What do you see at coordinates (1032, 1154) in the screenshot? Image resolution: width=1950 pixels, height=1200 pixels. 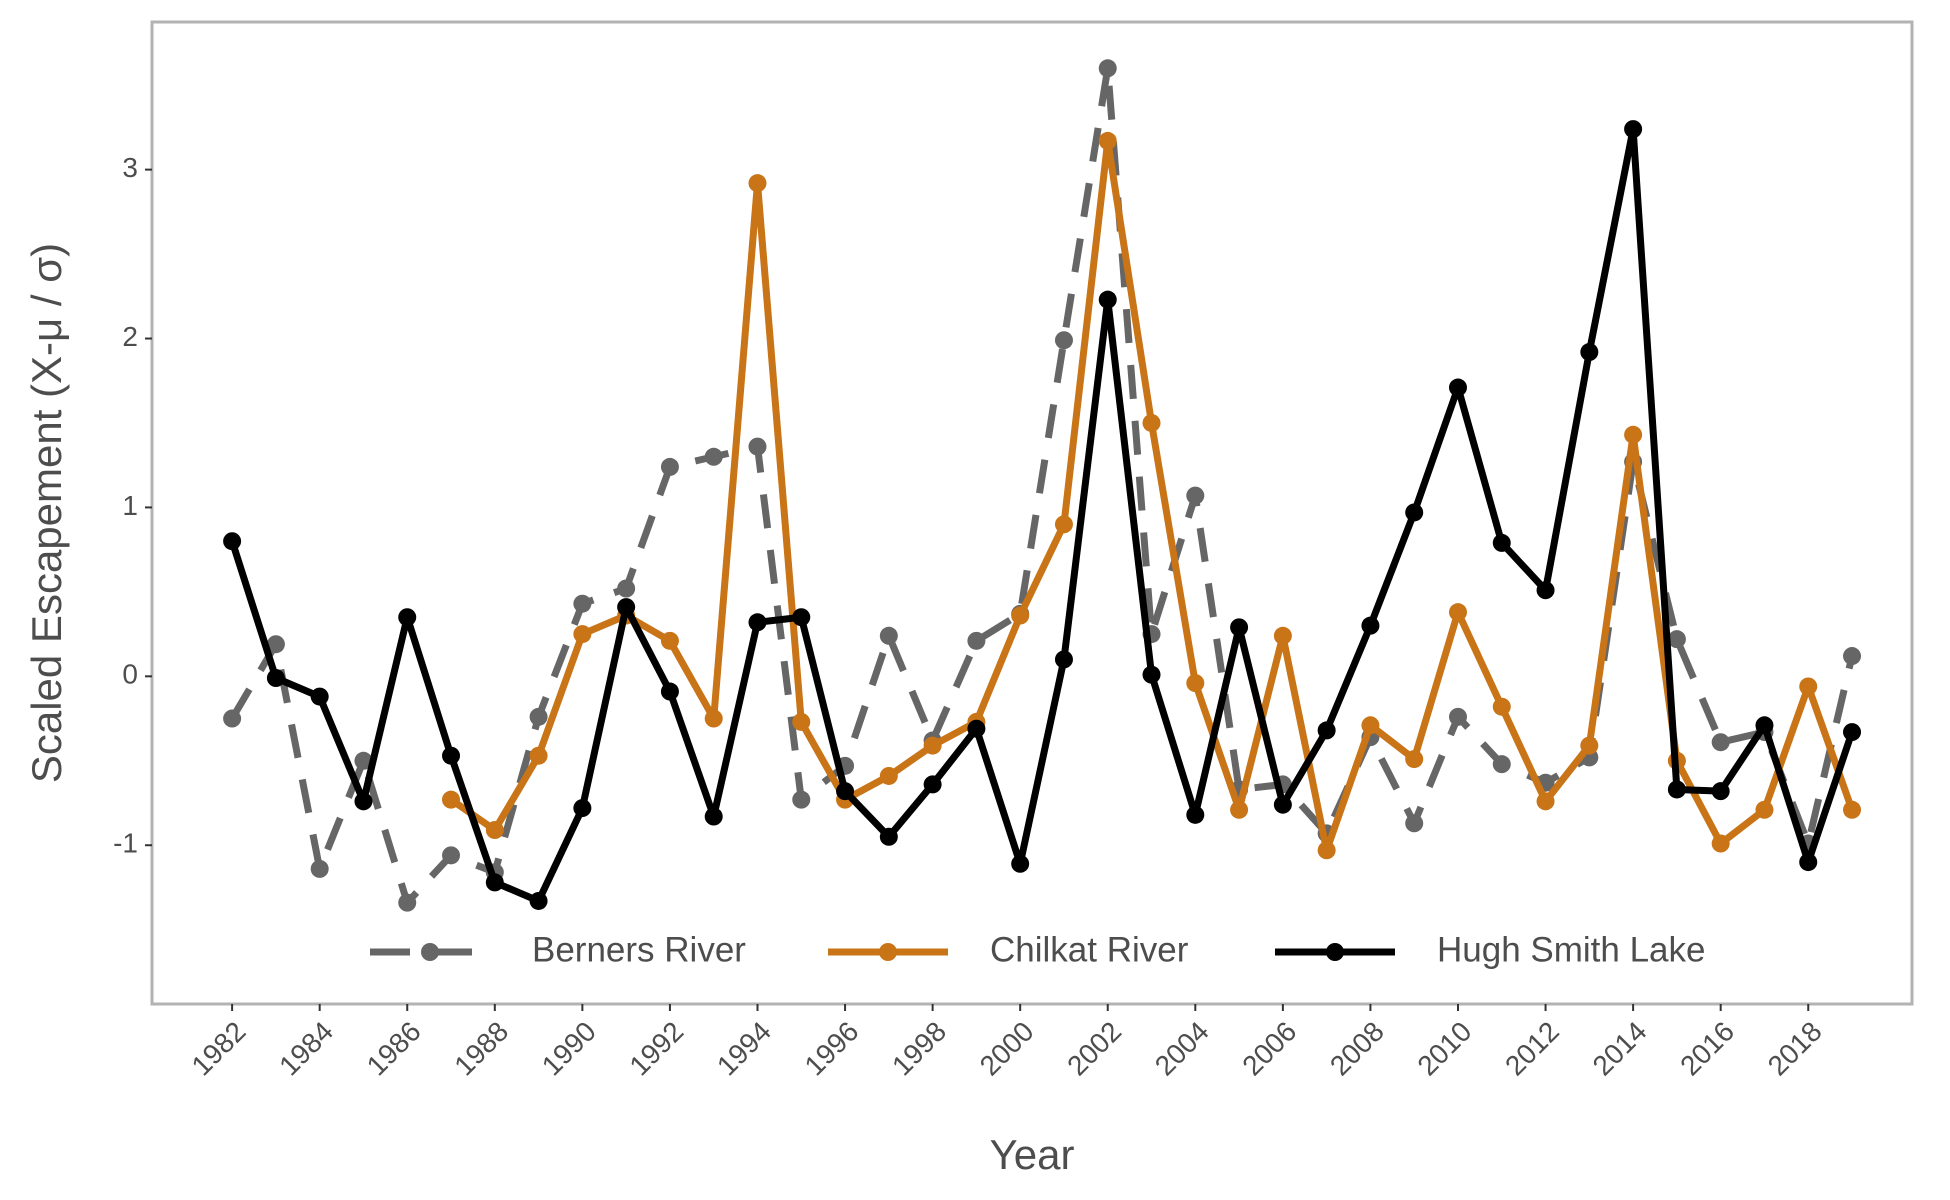 I see `x-axis-title: Year` at bounding box center [1032, 1154].